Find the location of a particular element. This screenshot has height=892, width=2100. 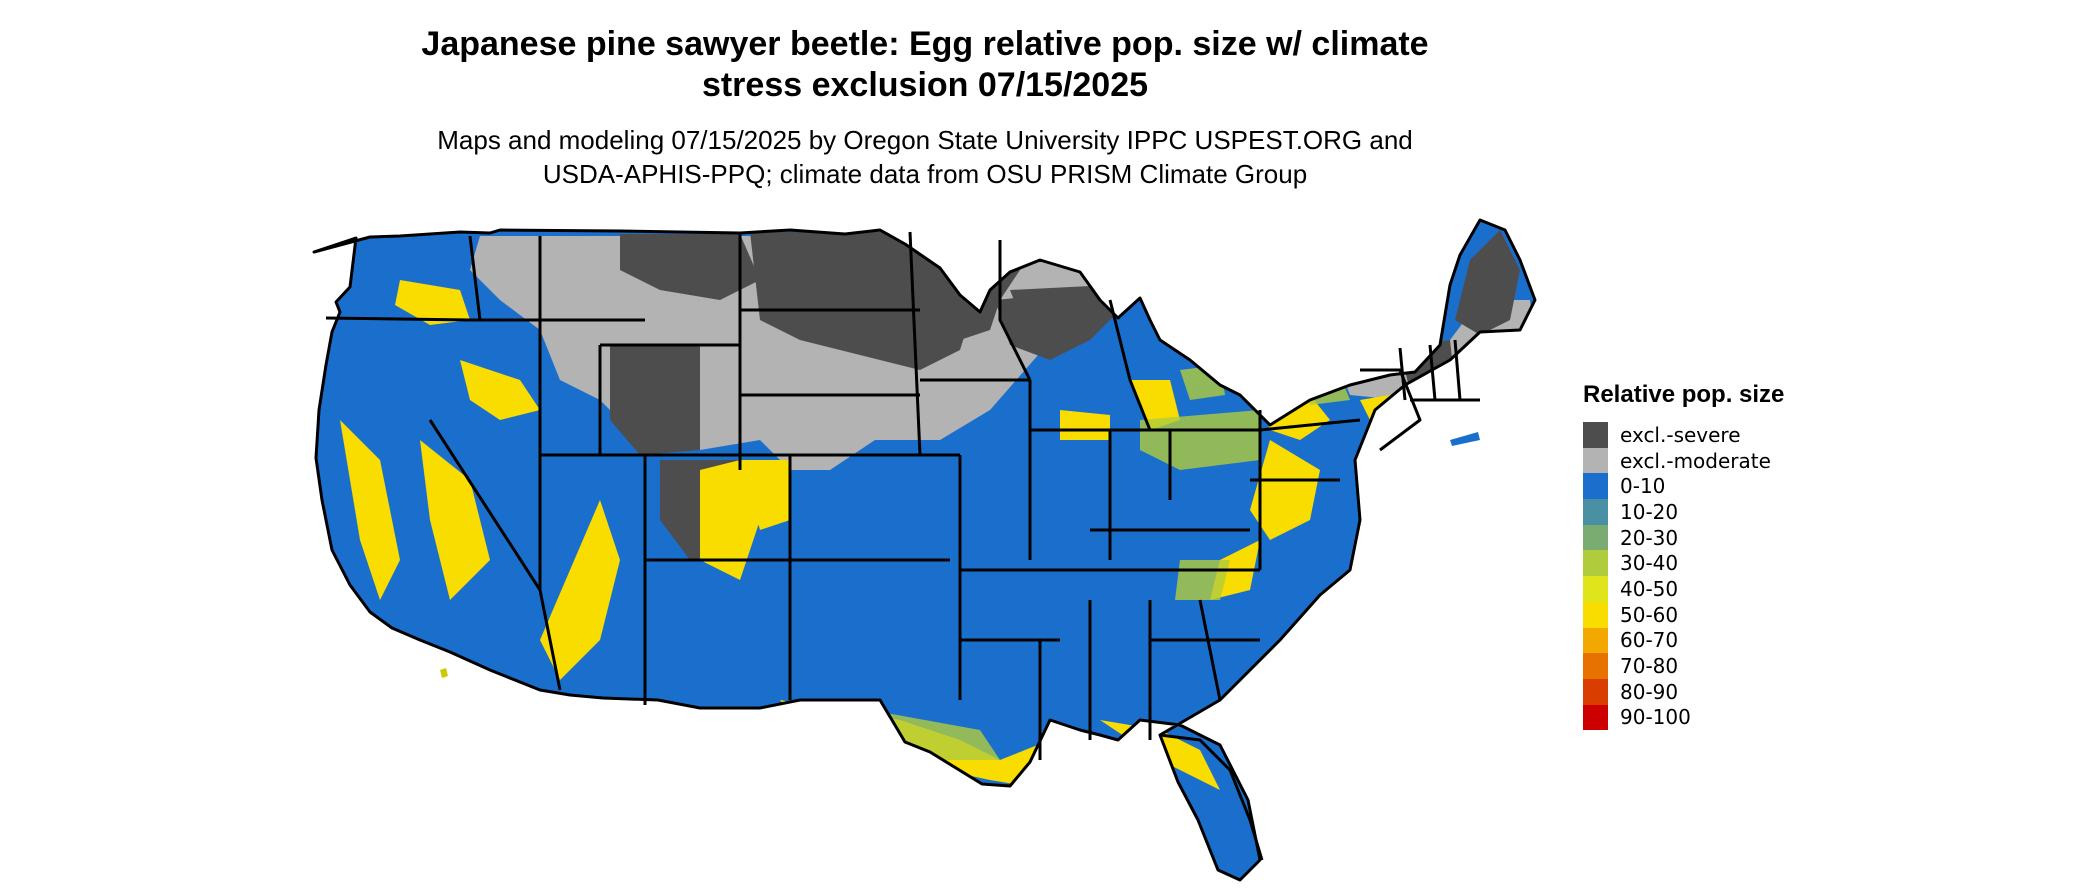

long-island is located at coordinates (1465, 439).